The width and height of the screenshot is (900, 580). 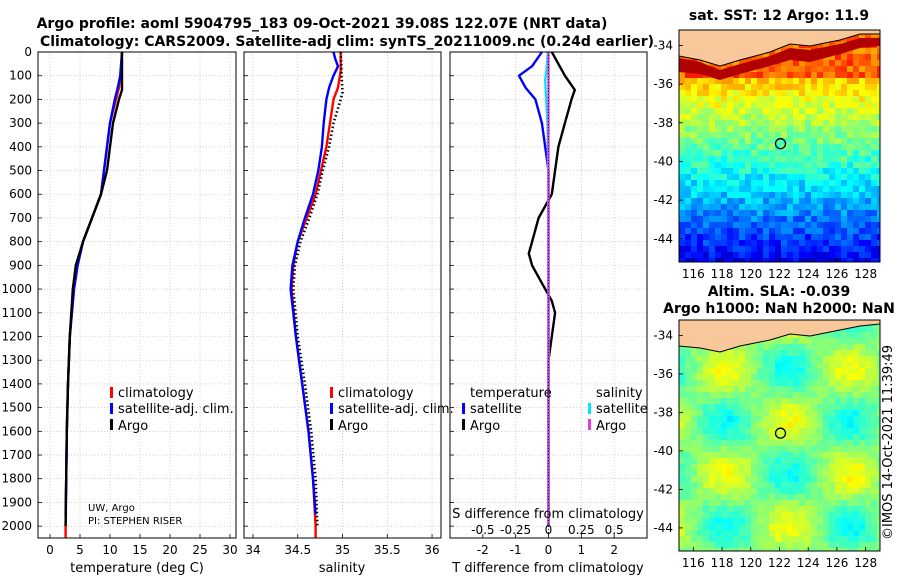 What do you see at coordinates (511, 393) in the screenshot?
I see `legend-header-temperature: temperature` at bounding box center [511, 393].